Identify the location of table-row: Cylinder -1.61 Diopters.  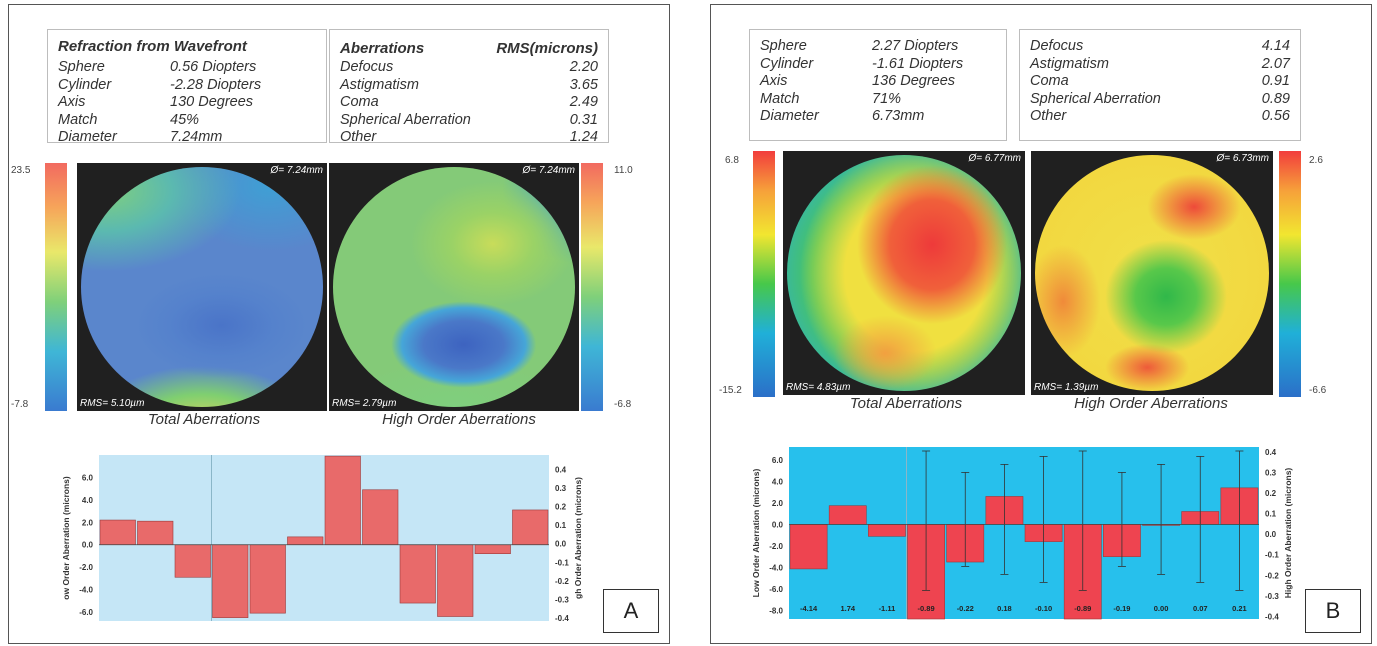
(878, 65).